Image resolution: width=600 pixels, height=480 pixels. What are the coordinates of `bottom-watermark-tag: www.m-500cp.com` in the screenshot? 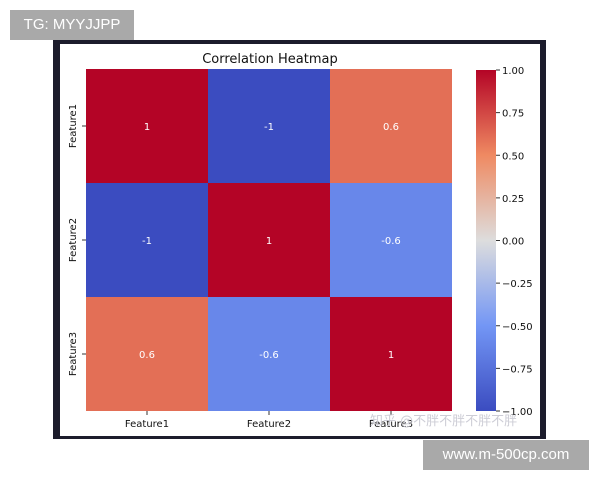 It's located at (506, 455).